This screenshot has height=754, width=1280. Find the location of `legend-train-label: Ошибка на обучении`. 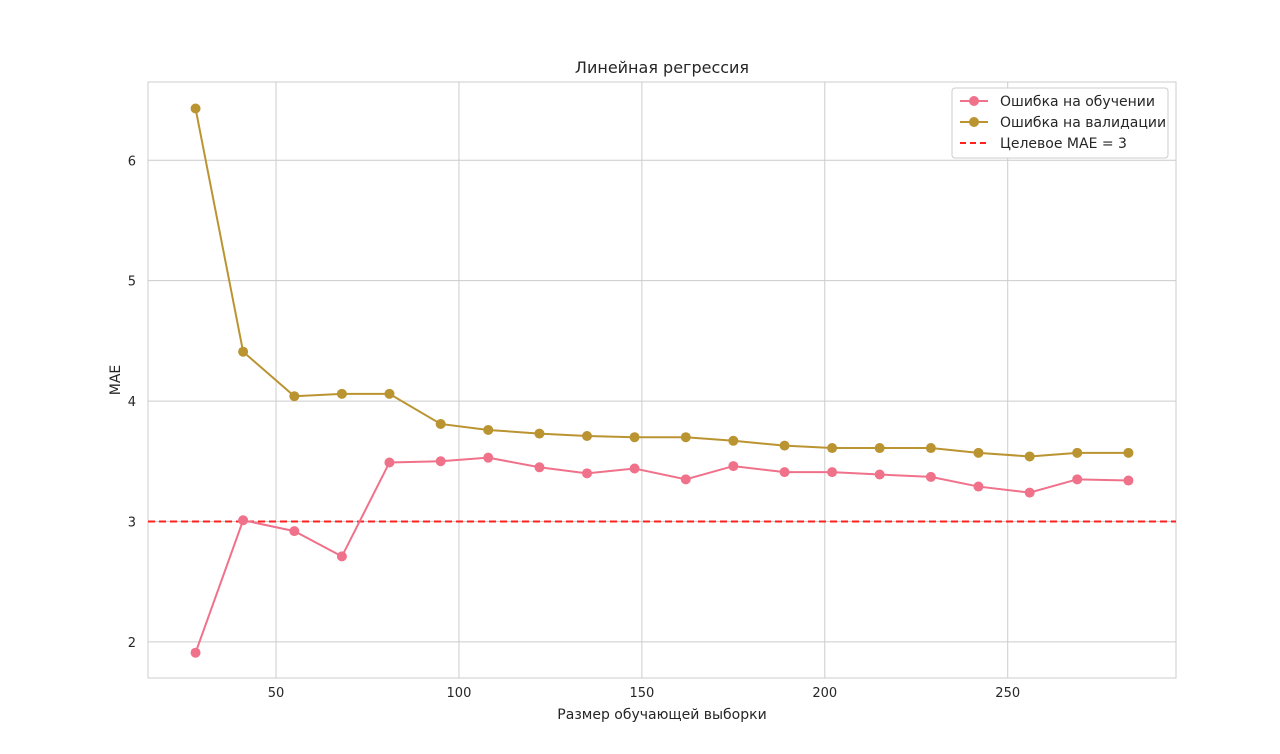

legend-train-label: Ошибка на обучении is located at coordinates (1077, 102).